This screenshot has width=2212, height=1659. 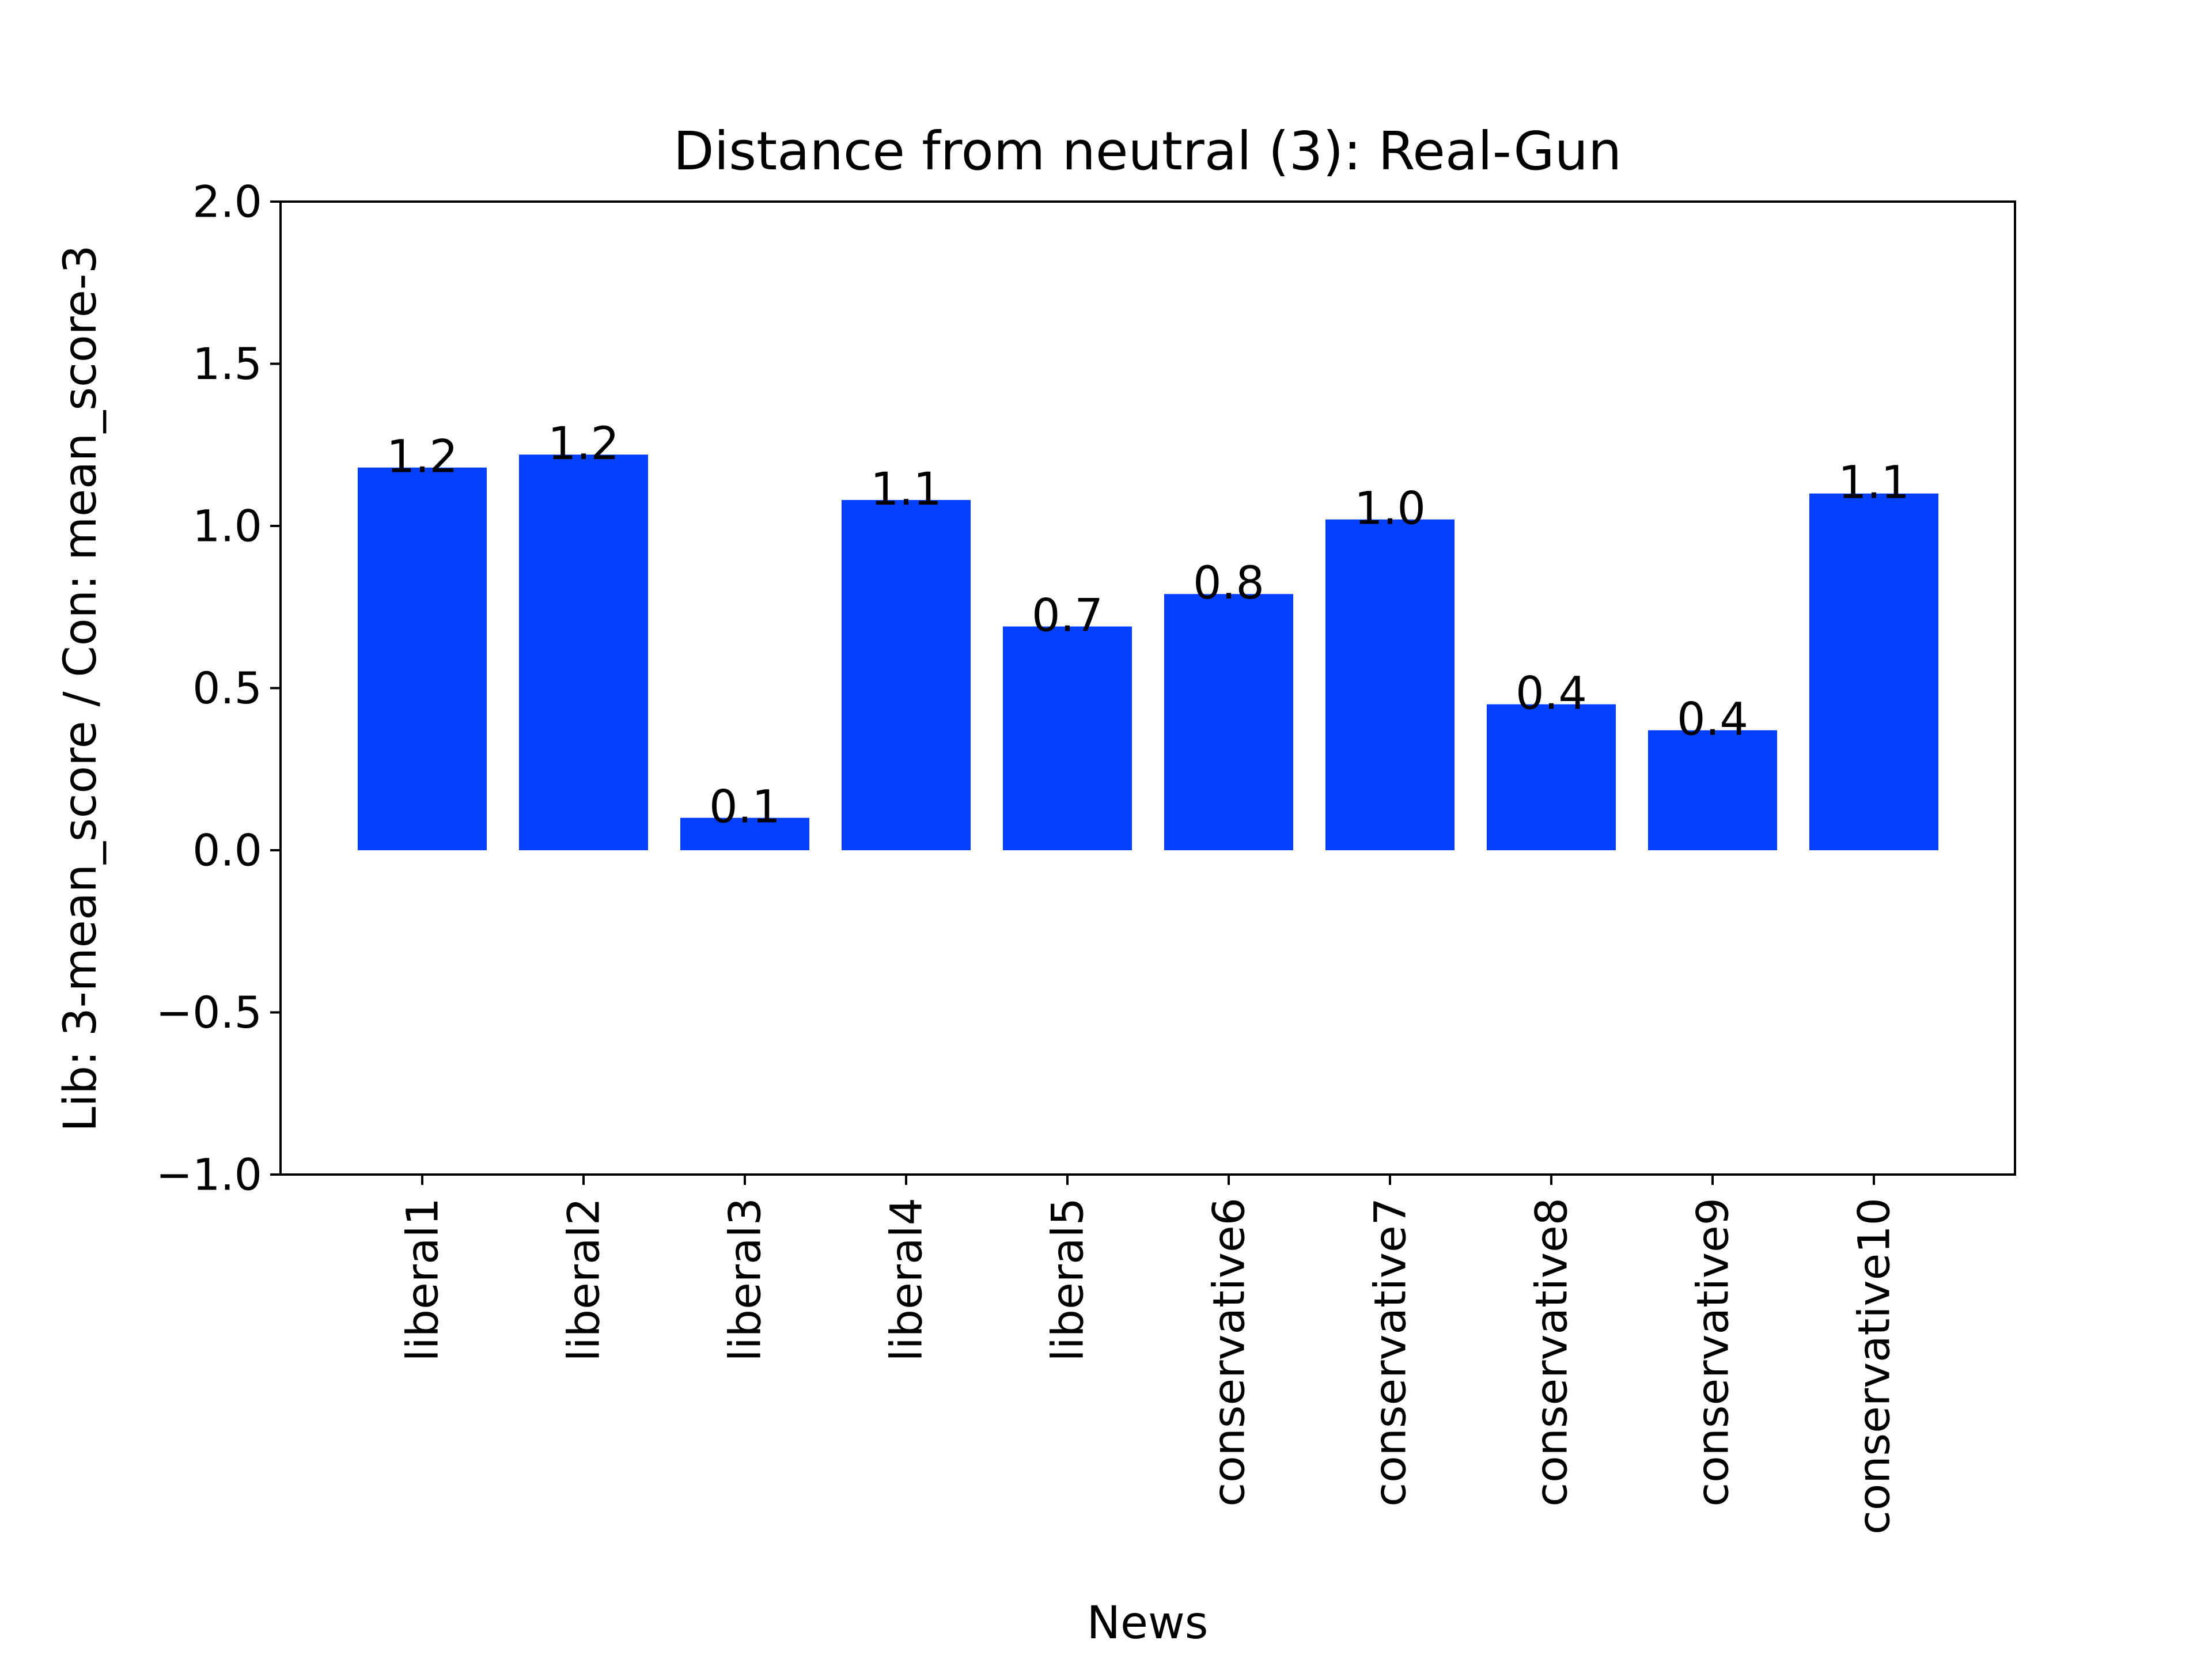 I want to click on data-label-liberal5: 0.7, so click(x=1067, y=616).